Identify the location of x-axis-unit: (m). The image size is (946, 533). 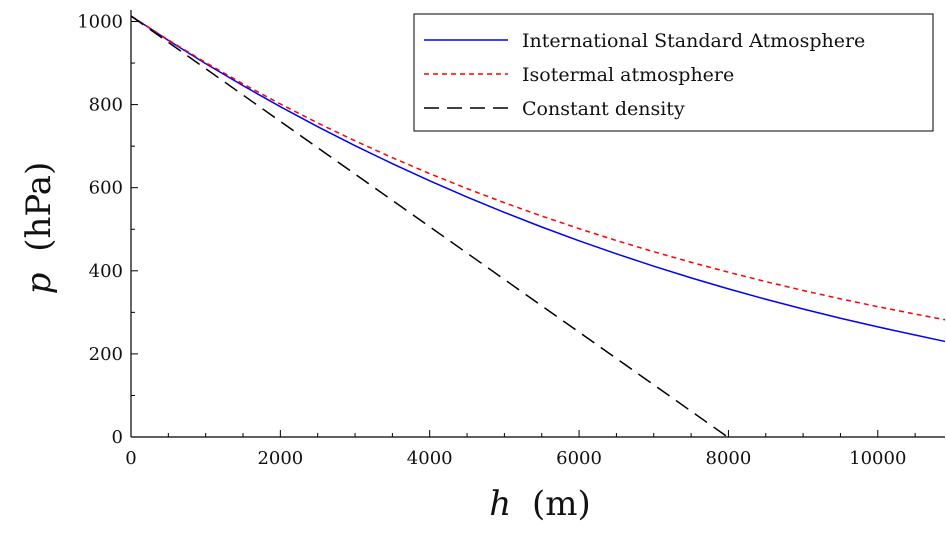
(561, 504).